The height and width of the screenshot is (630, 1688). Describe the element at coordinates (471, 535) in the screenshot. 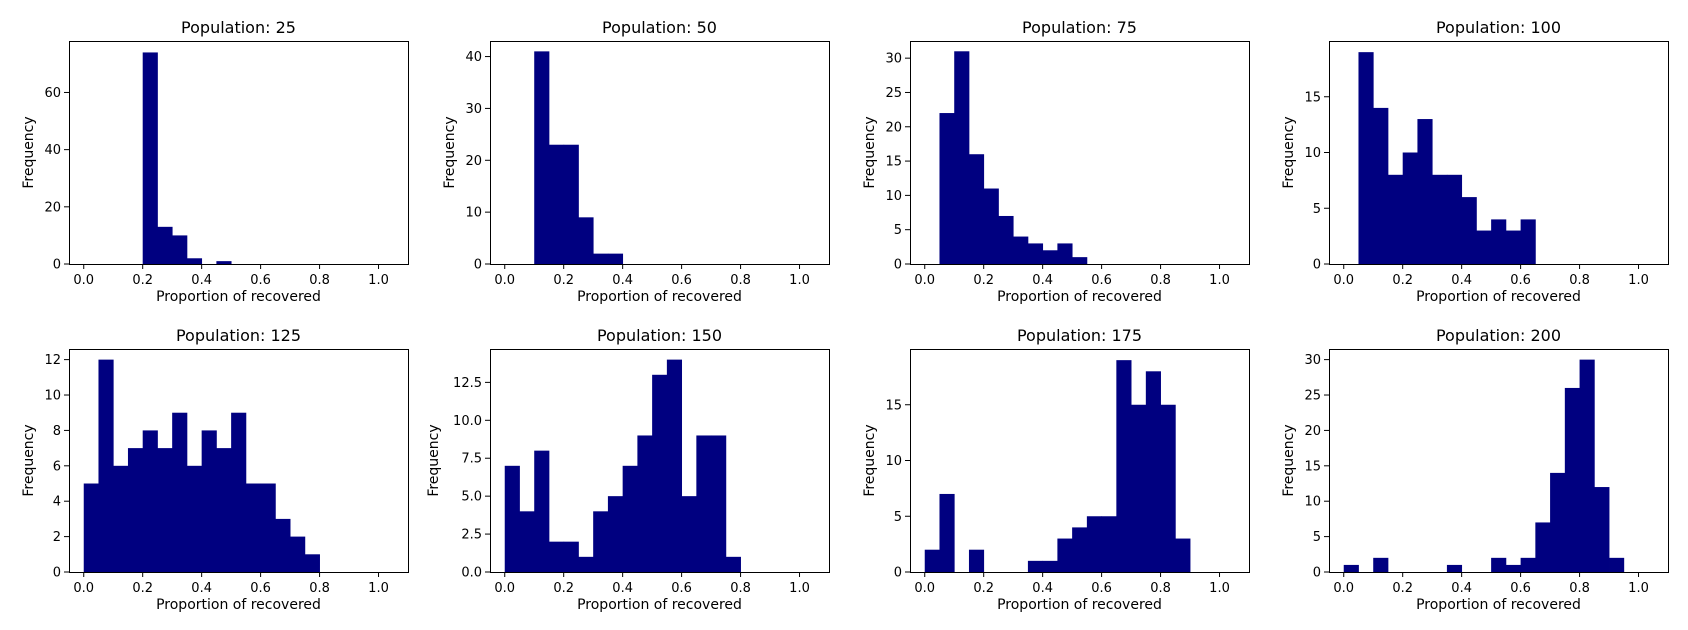

I see `y-tick-label: 2.5` at that location.